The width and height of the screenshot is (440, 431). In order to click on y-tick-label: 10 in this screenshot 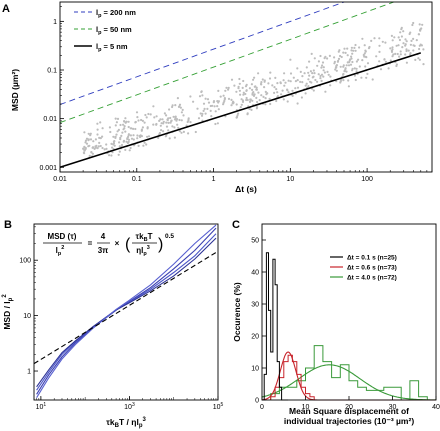, I will do `click(27, 316)`.